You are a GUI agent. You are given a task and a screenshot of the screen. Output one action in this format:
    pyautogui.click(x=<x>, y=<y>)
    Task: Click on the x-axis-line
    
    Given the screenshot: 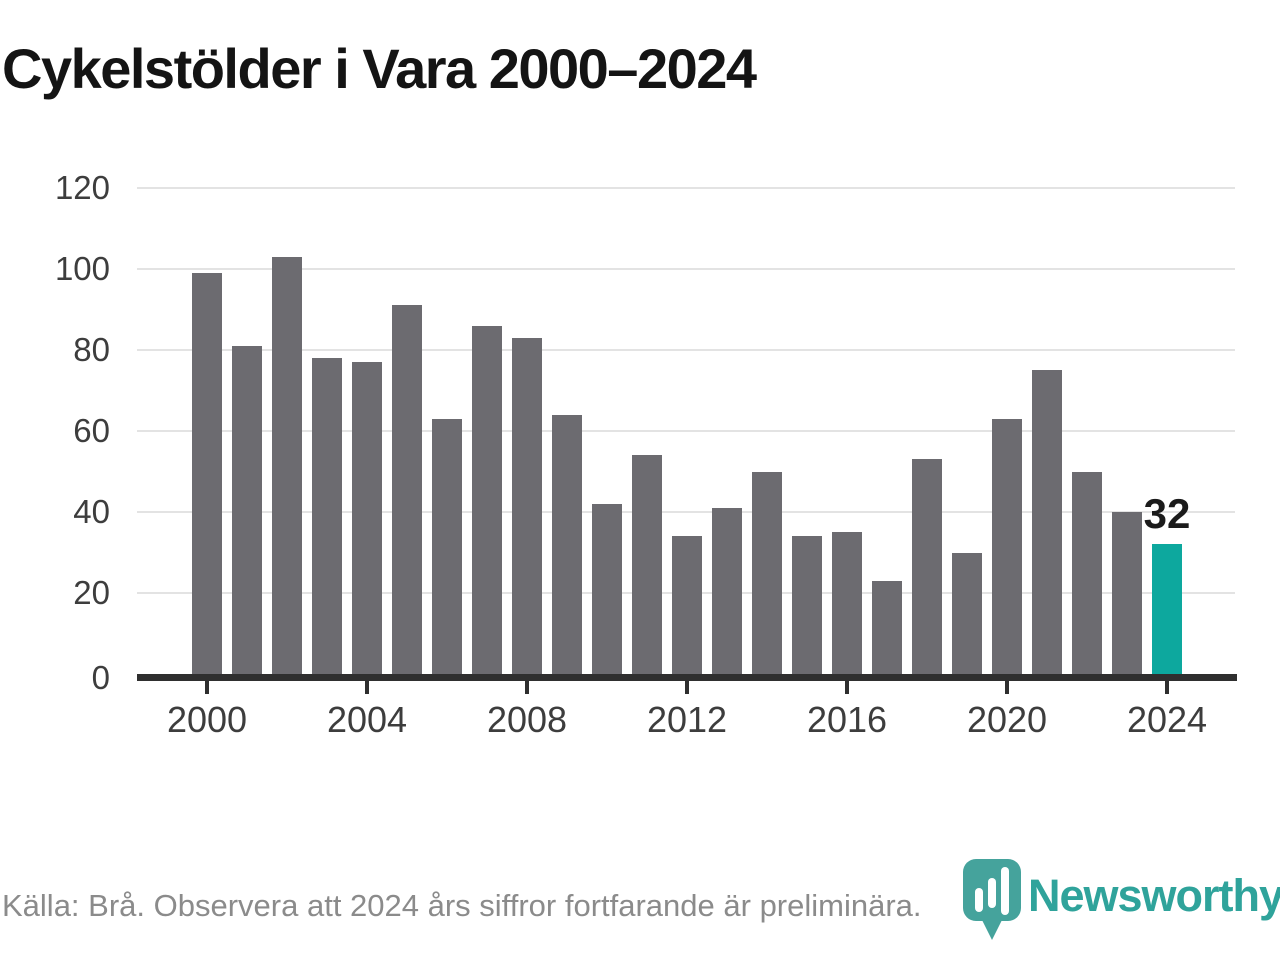 What is the action you would take?
    pyautogui.click(x=687, y=677)
    